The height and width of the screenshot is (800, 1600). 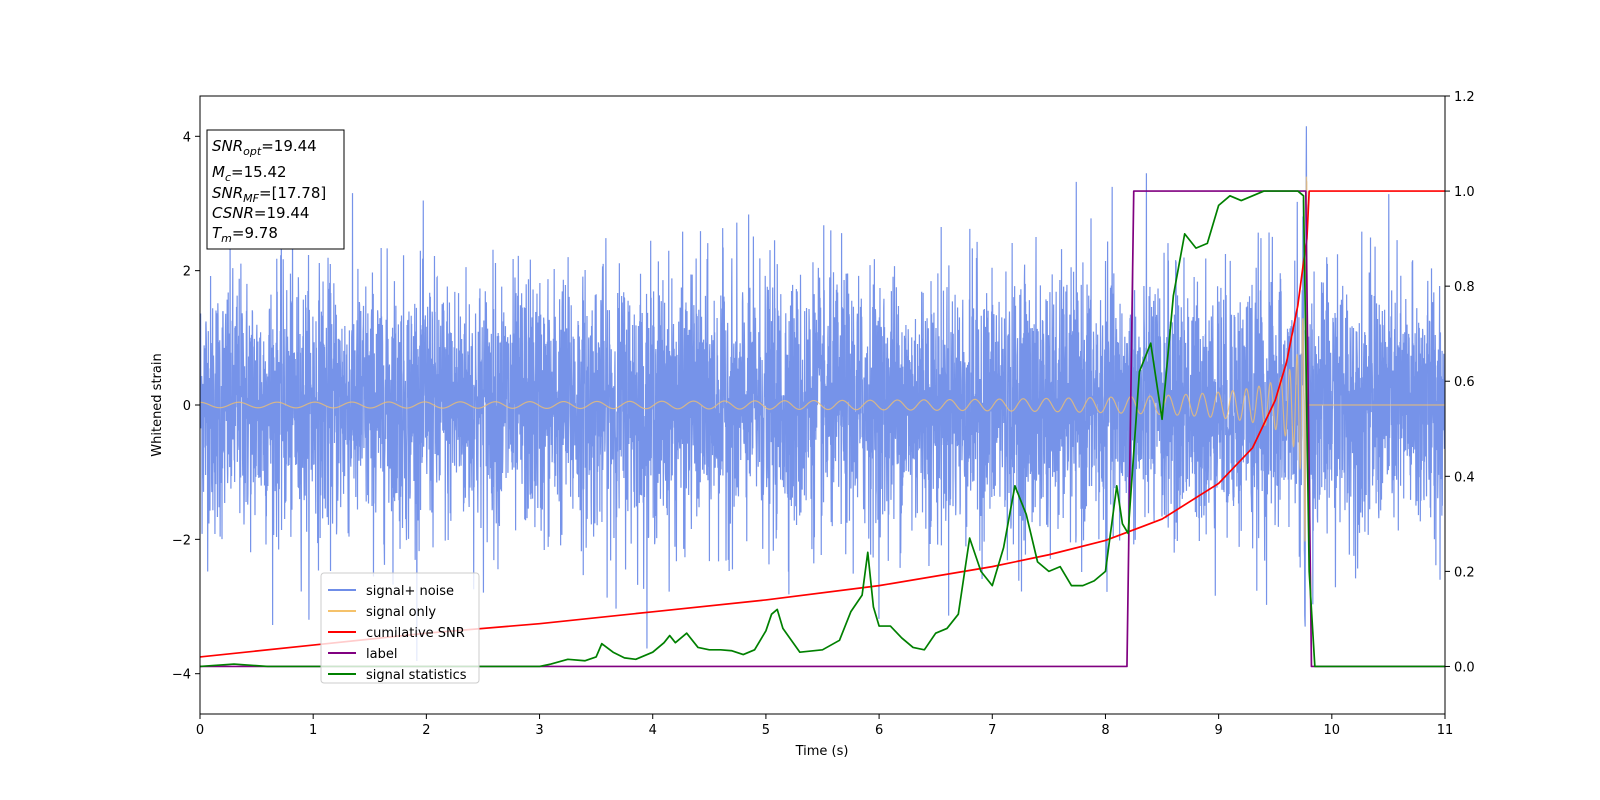 What do you see at coordinates (1464, 192) in the screenshot?
I see `y2-tick-label: 1.0` at bounding box center [1464, 192].